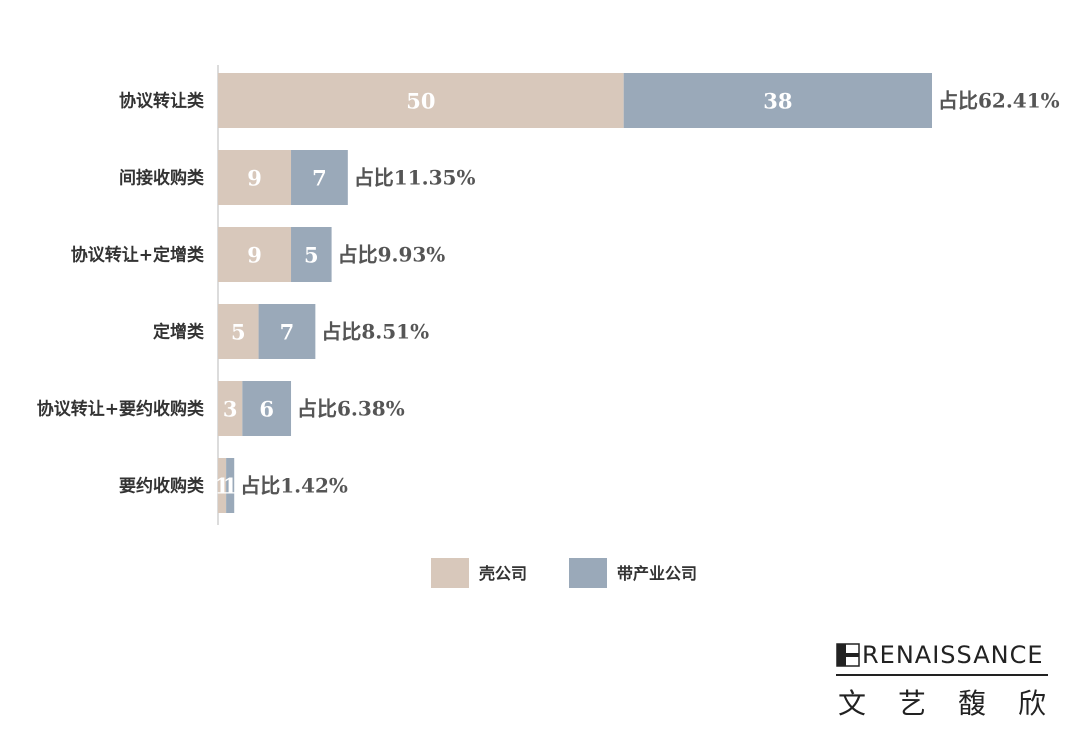  Describe the element at coordinates (1031, 703) in the screenshot. I see `logo-char: 欣` at that location.